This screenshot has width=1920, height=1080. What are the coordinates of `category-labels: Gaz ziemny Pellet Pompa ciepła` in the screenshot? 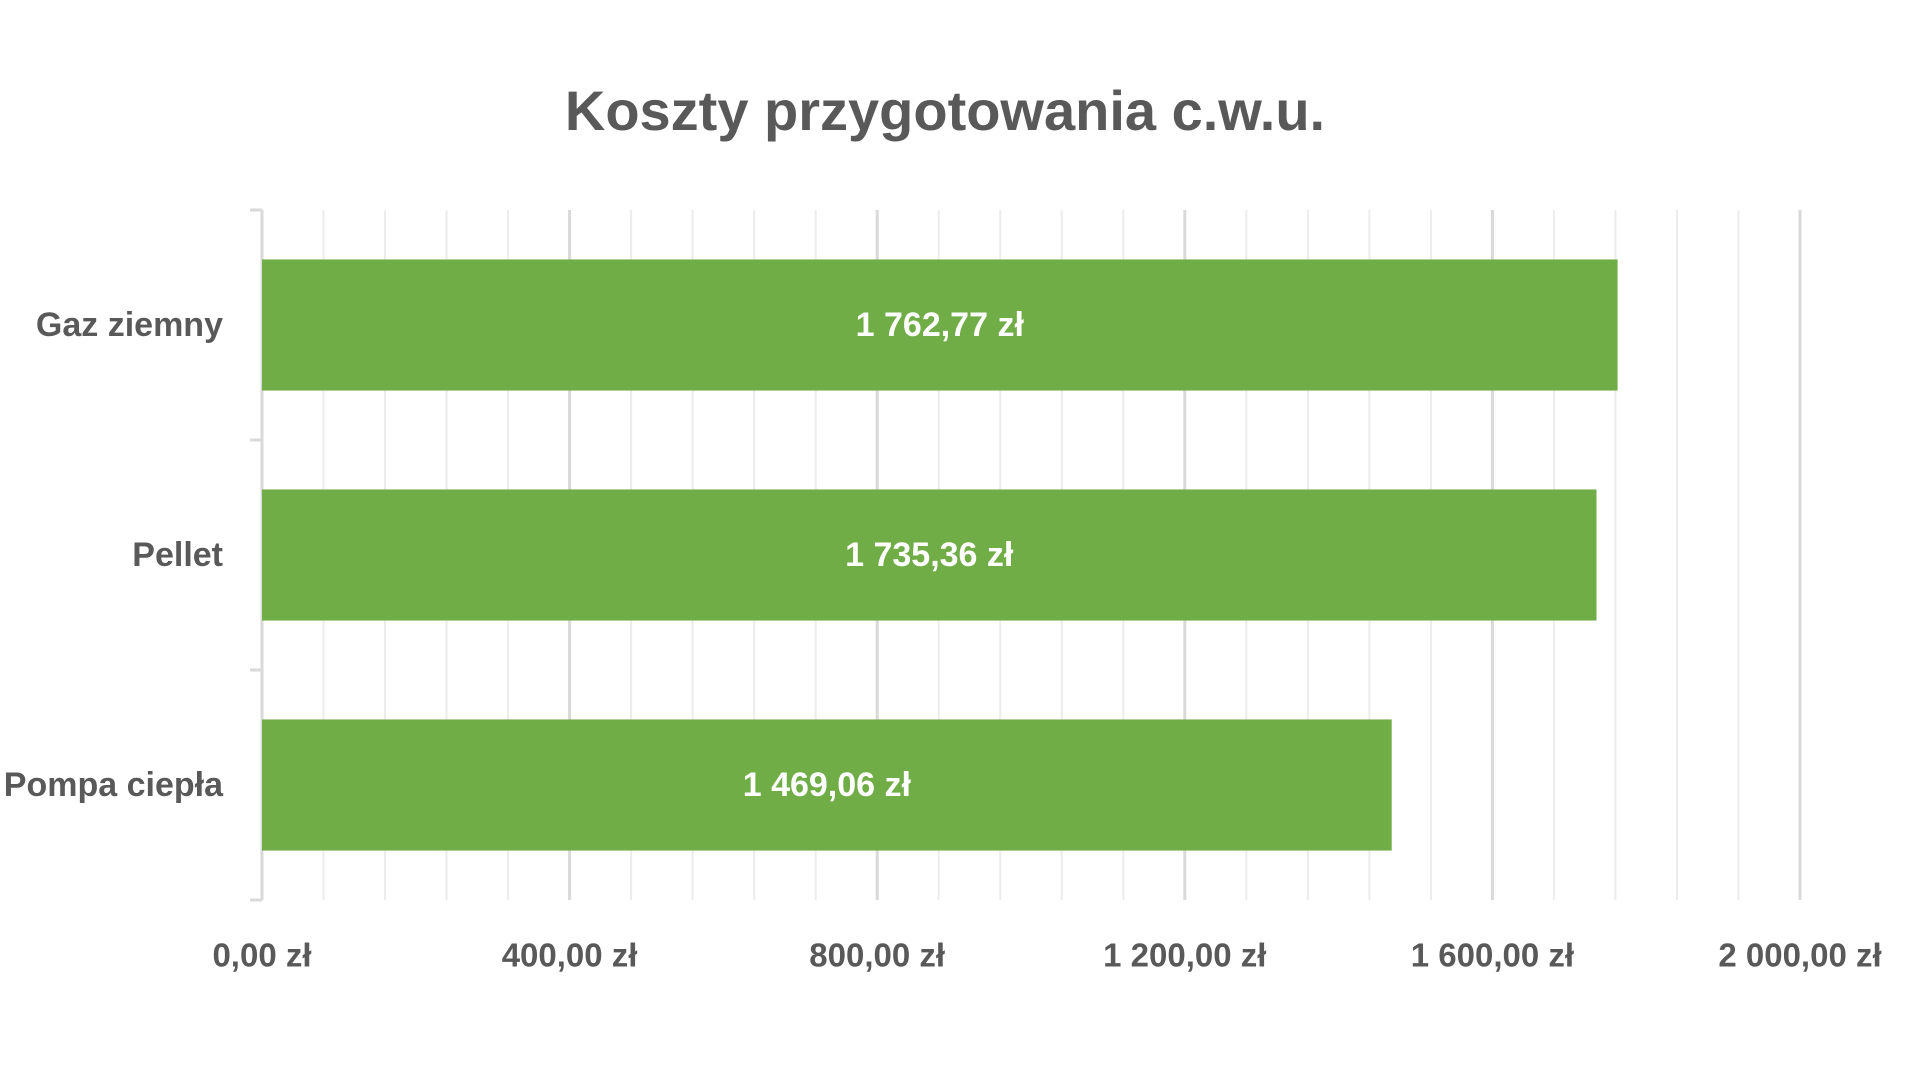 It's located at (114, 555).